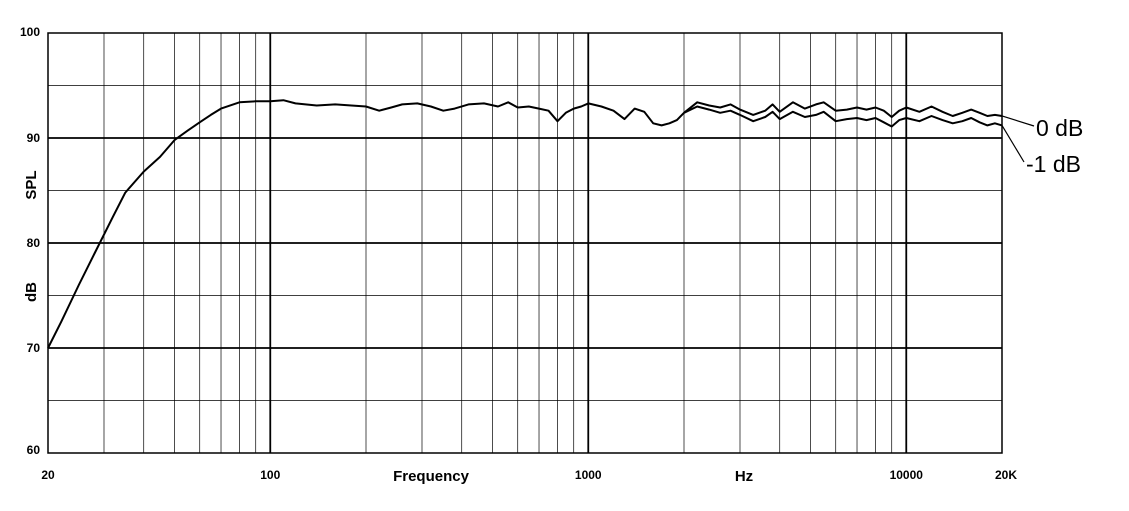  Describe the element at coordinates (34, 243) in the screenshot. I see `y-tick-label: 80` at that location.